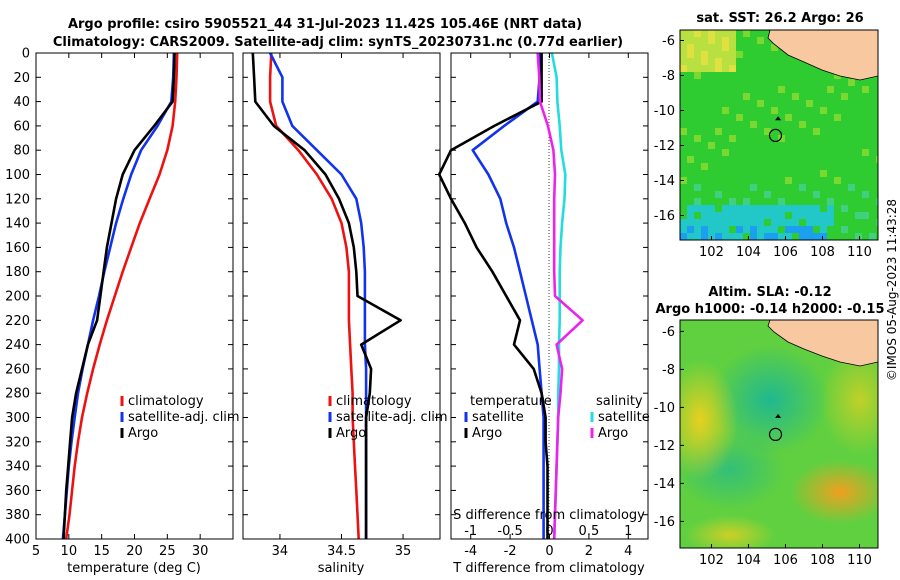 This screenshot has height=580, width=900. Describe the element at coordinates (628, 551) in the screenshot. I see `x-tick-label: 4` at that location.